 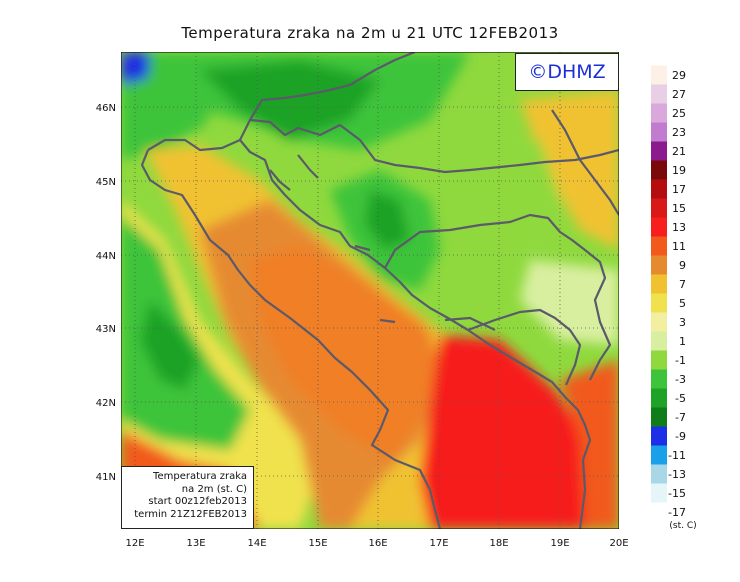 What do you see at coordinates (679, 151) in the screenshot?
I see `legend-label: 21` at bounding box center [679, 151].